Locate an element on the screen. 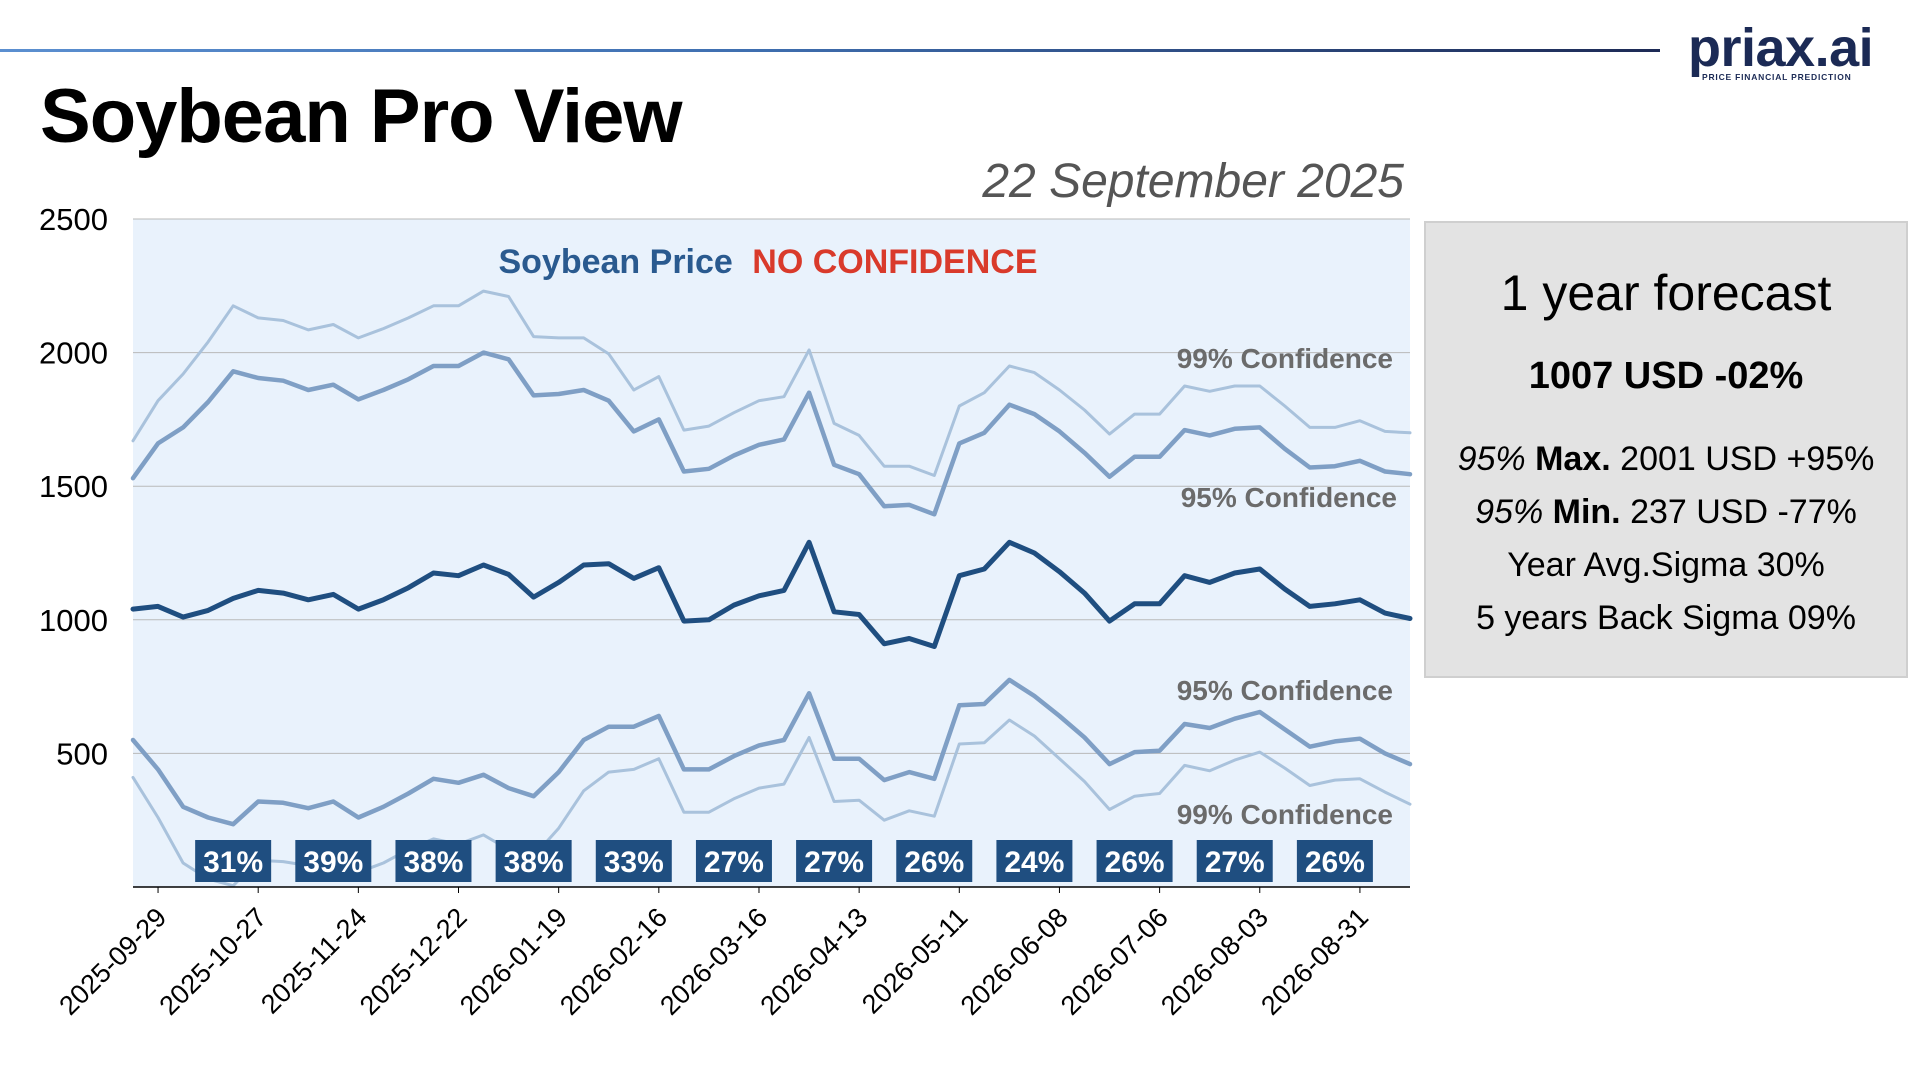 The width and height of the screenshot is (1920, 1080). band-label-lower99: 99% Confidence is located at coordinates (1285, 814).